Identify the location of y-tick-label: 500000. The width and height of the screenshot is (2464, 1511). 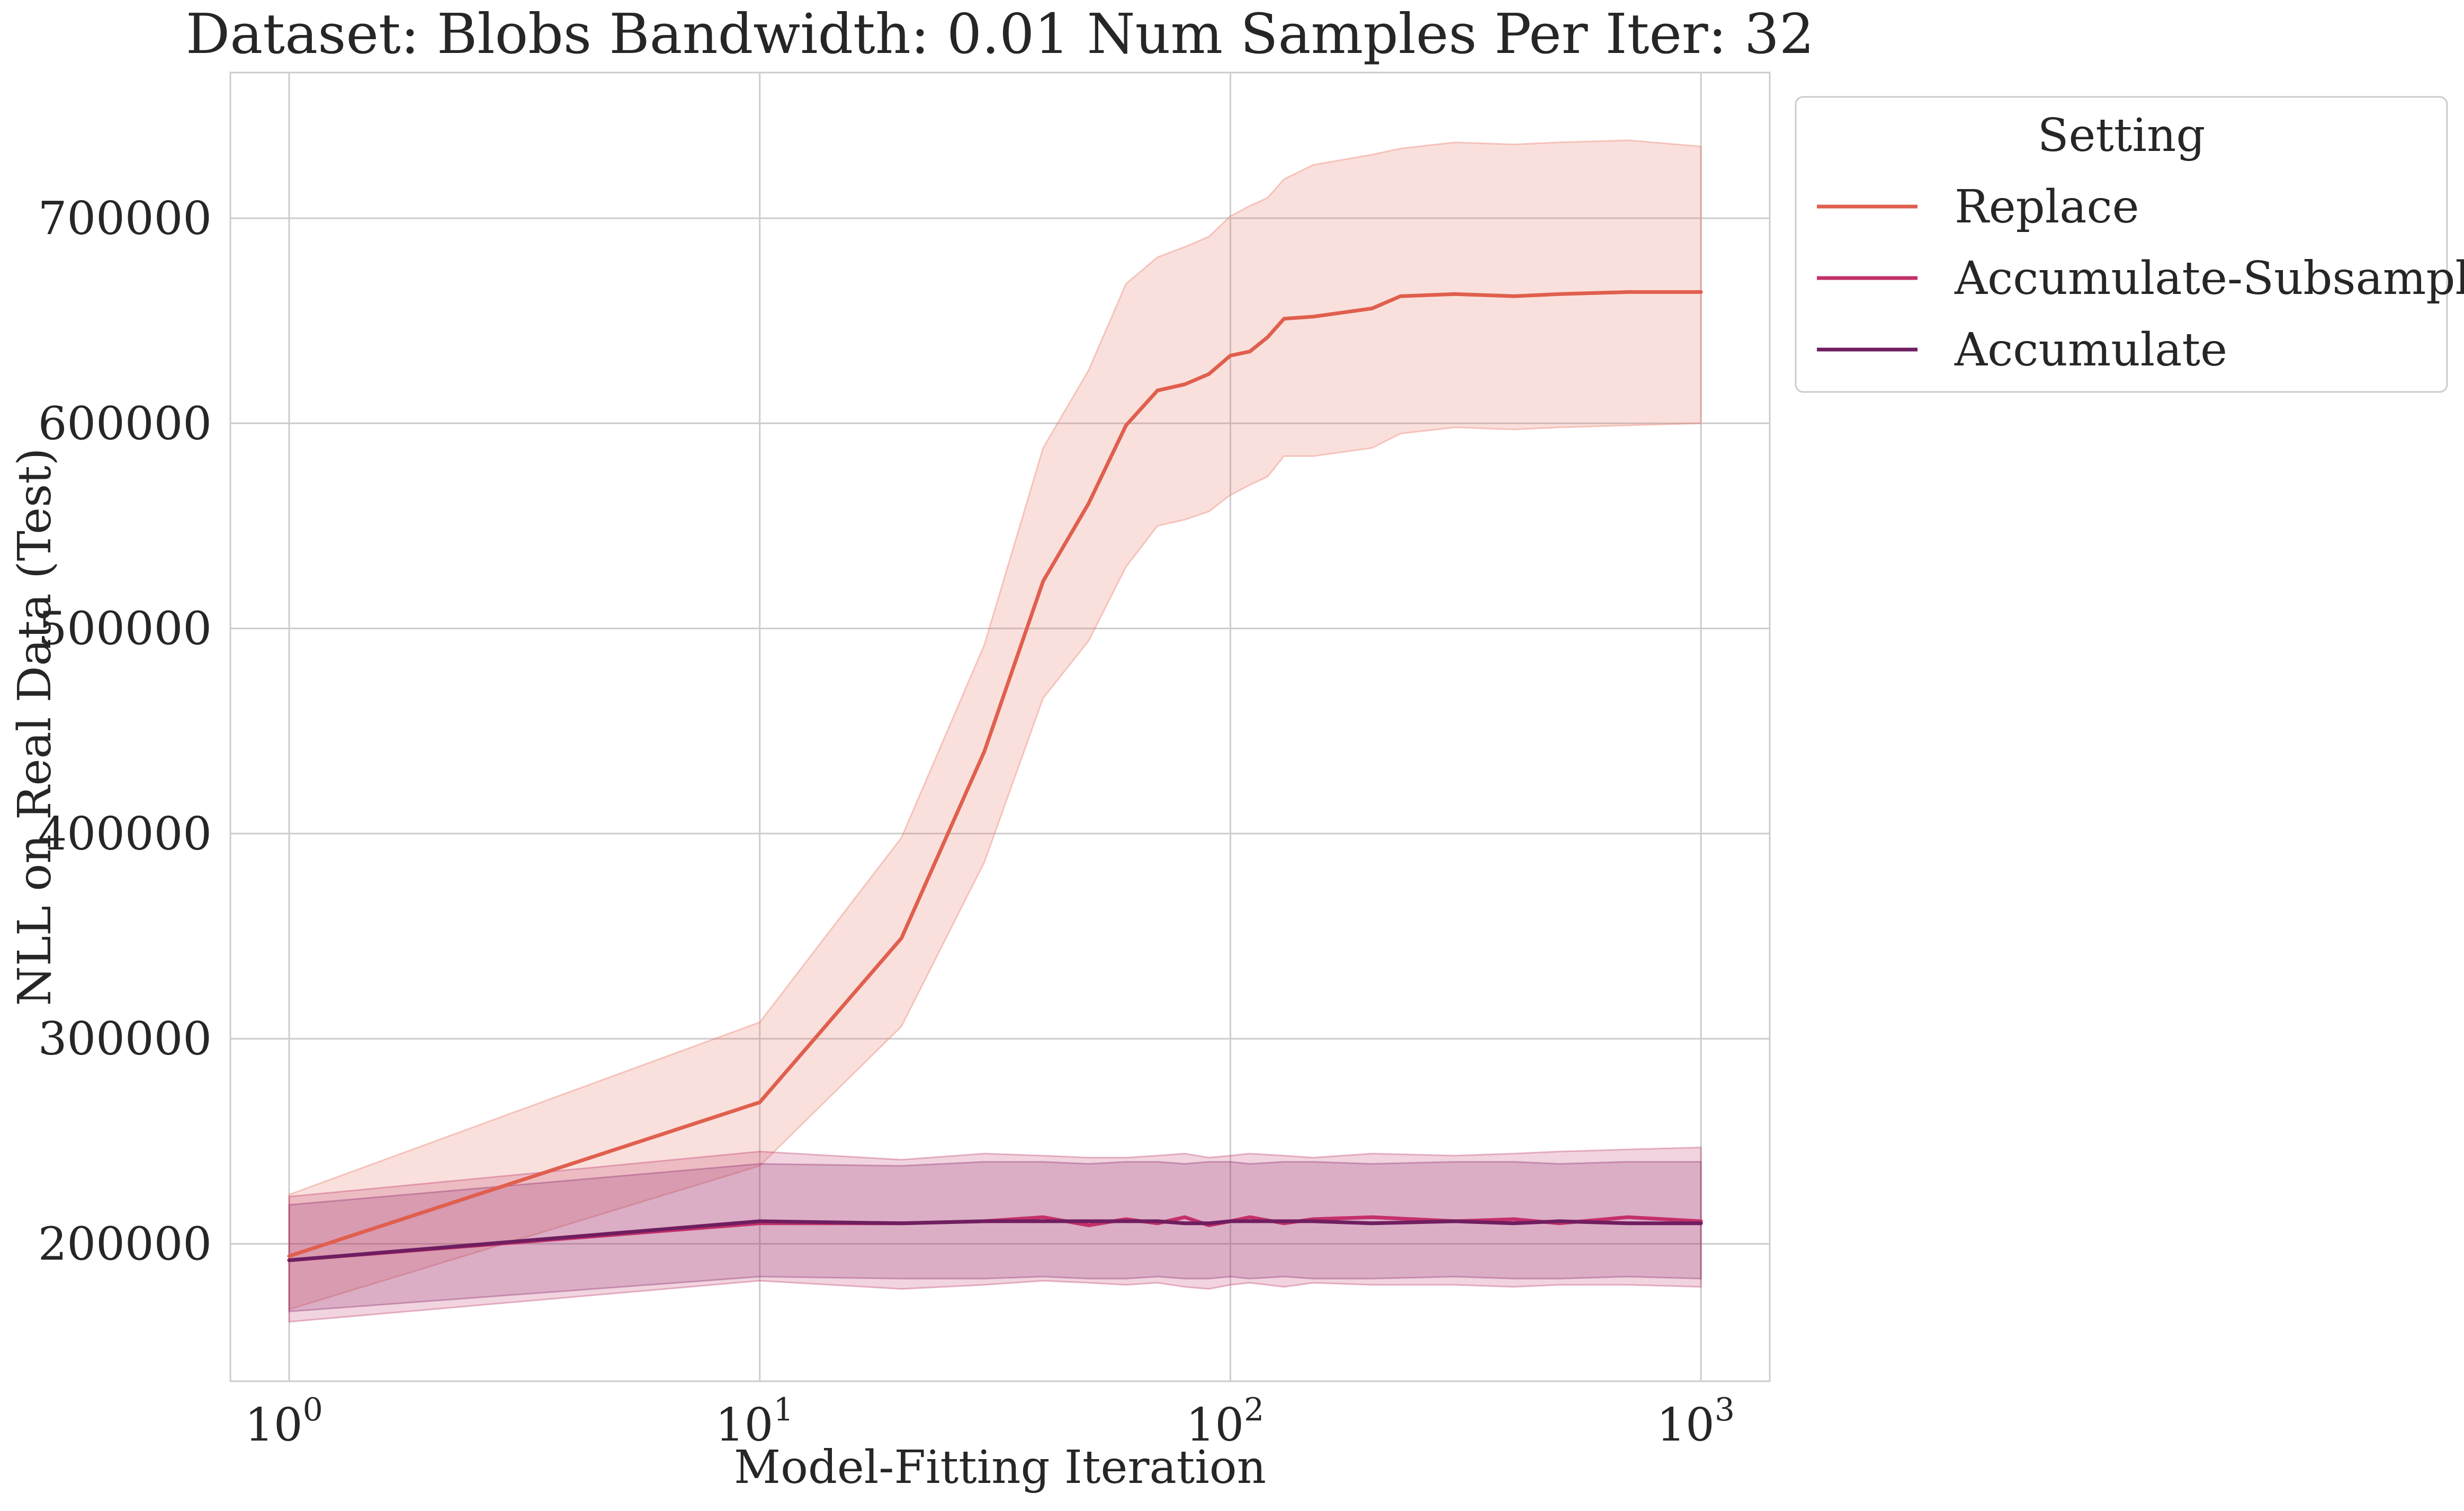
(125, 629).